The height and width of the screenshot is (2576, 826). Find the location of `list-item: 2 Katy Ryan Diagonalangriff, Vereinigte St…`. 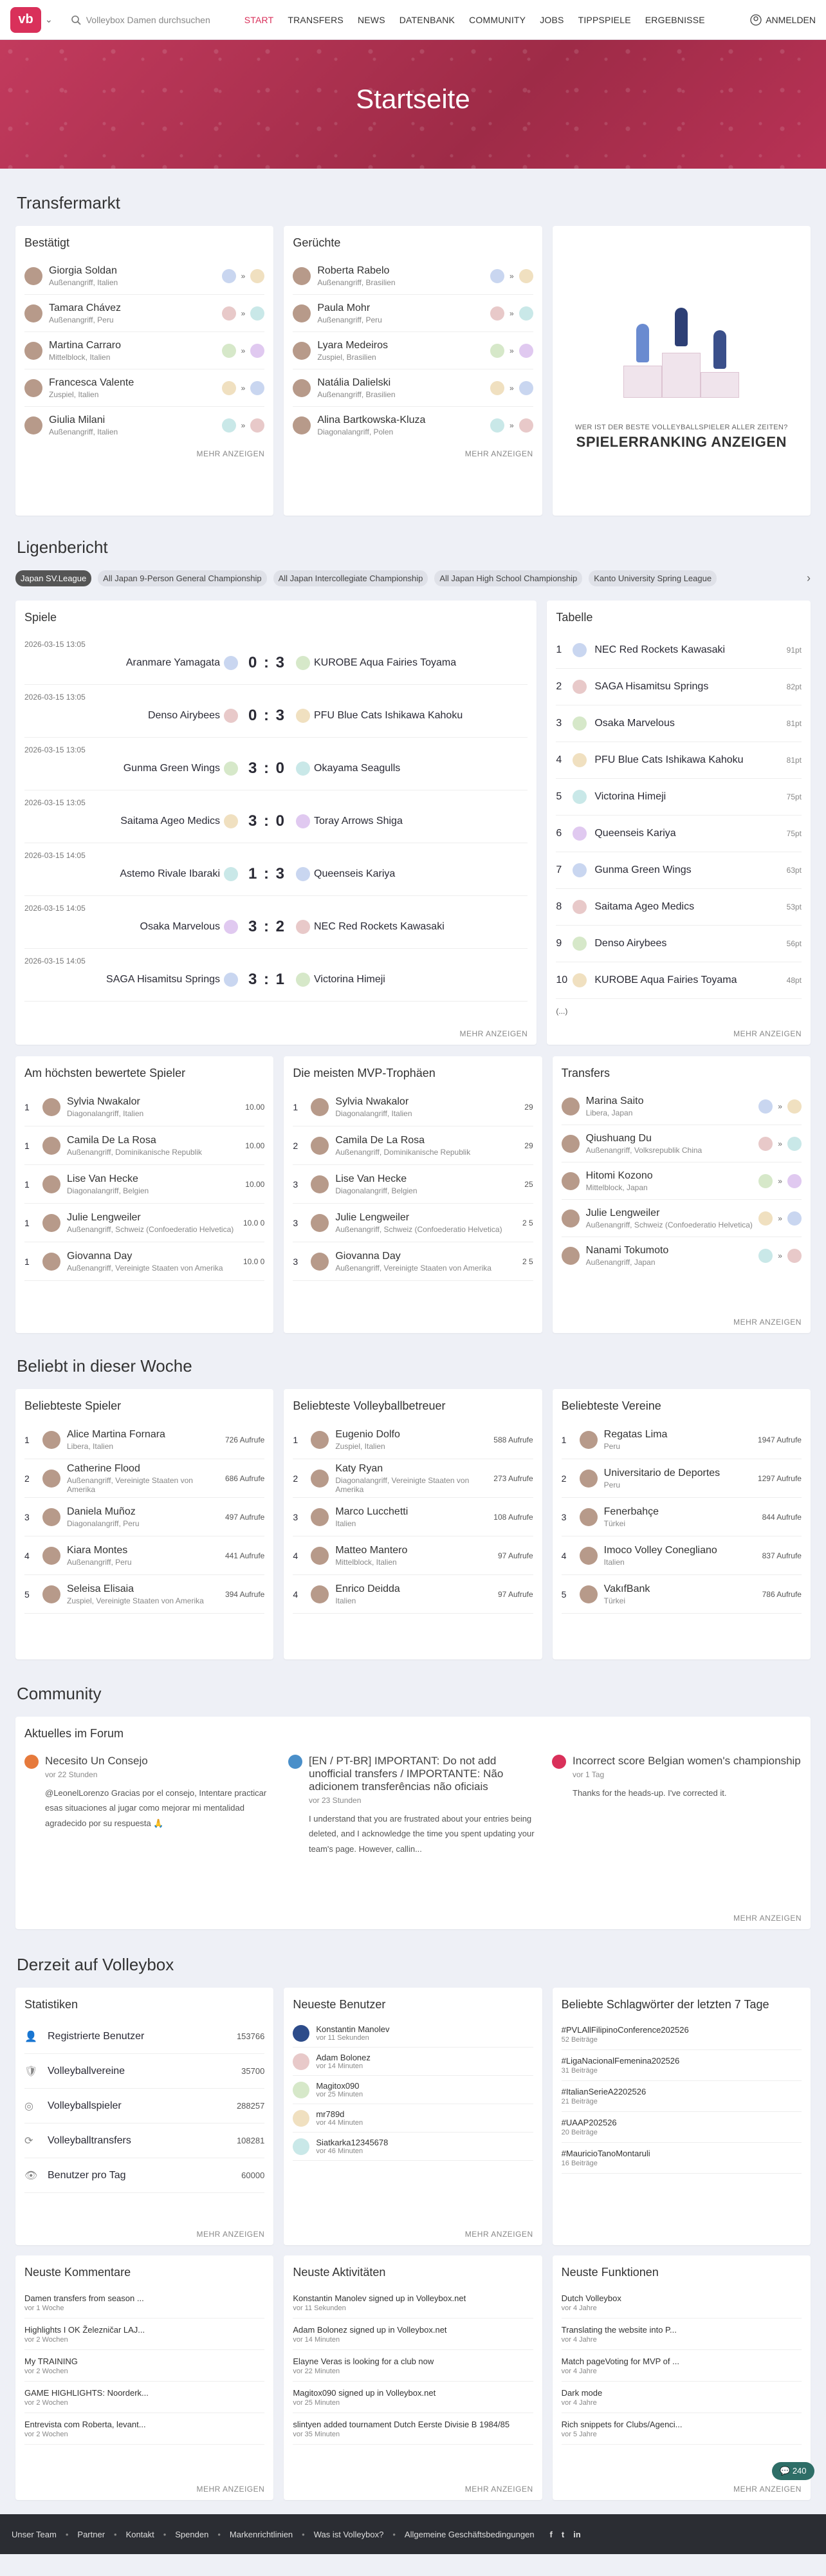

list-item: 2 Katy Ryan Diagonalangriff, Vereinigte St… is located at coordinates (413, 1478).